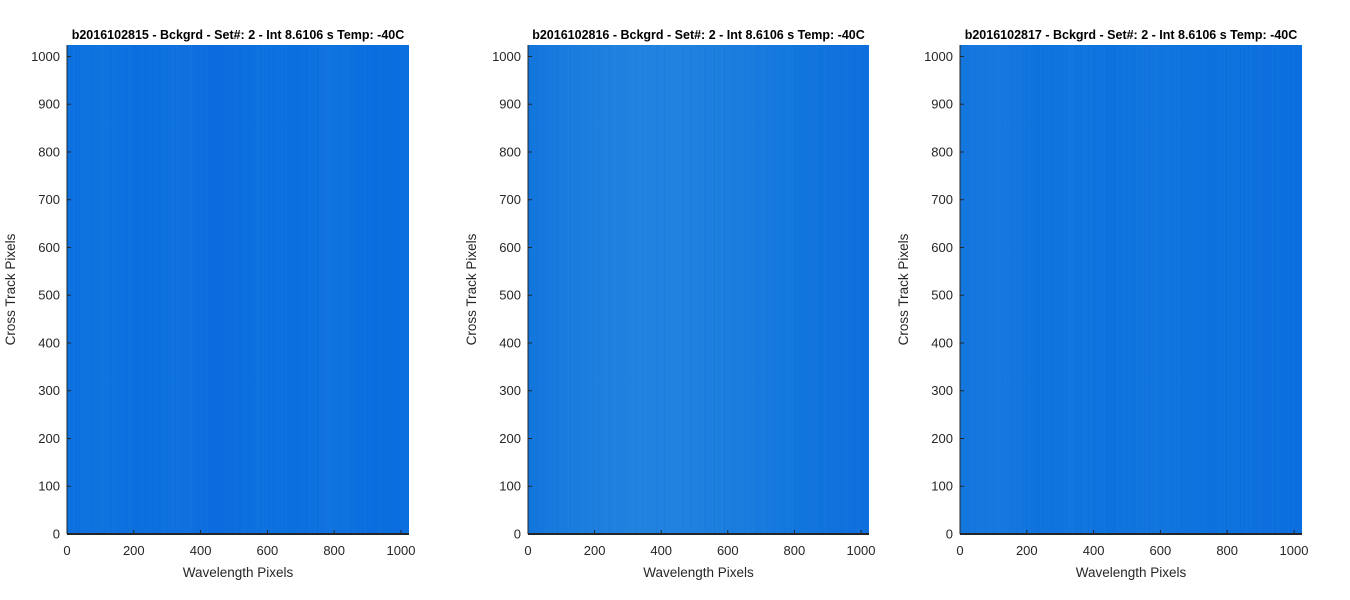 The image size is (1350, 600). I want to click on y-tick-label: 800, so click(510, 151).